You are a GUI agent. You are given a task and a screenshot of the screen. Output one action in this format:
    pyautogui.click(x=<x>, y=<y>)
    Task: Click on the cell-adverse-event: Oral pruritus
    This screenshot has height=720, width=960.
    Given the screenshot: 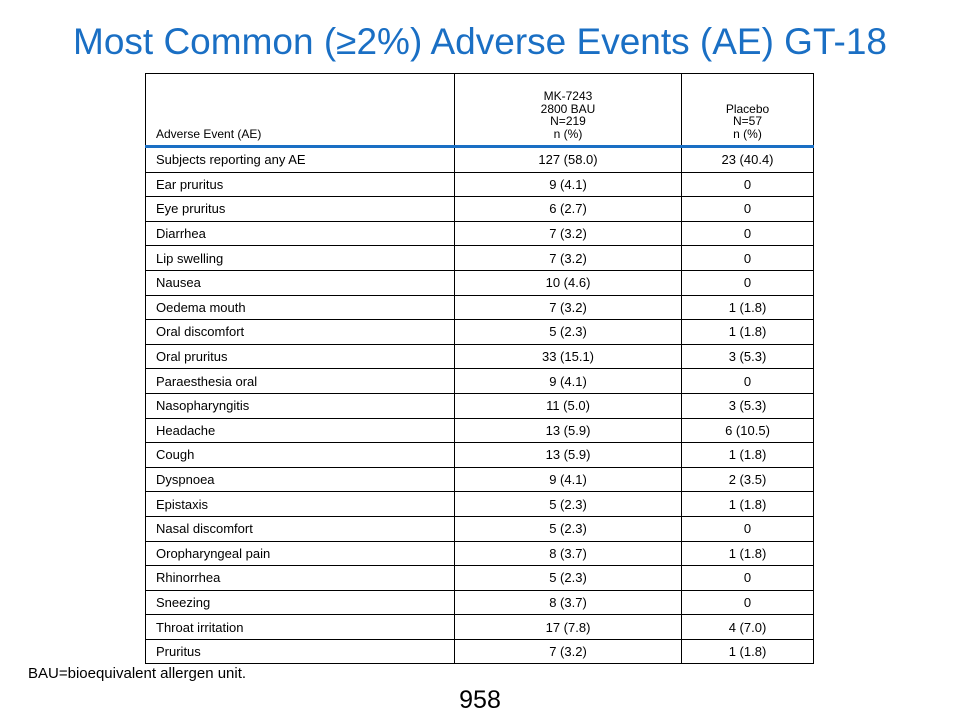 What is the action you would take?
    pyautogui.click(x=300, y=356)
    